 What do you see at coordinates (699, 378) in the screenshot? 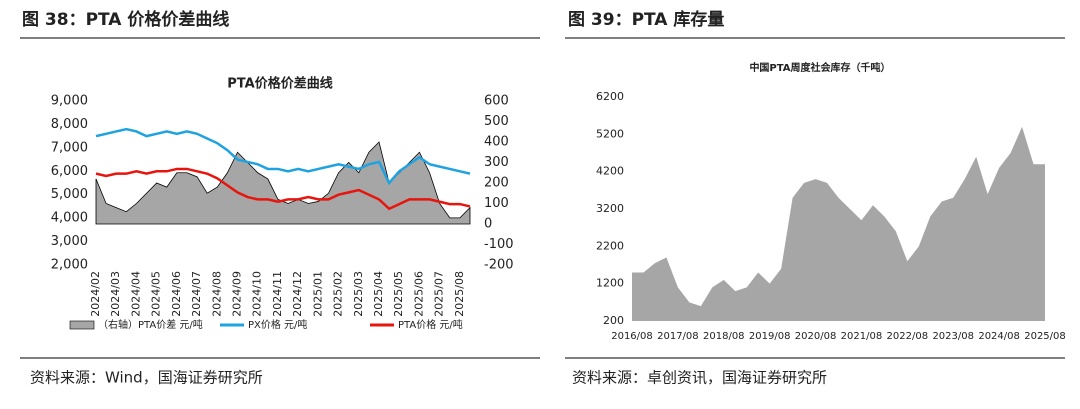
I see `source-note: 资料来源：卓创资讯，国海证券研究所` at bounding box center [699, 378].